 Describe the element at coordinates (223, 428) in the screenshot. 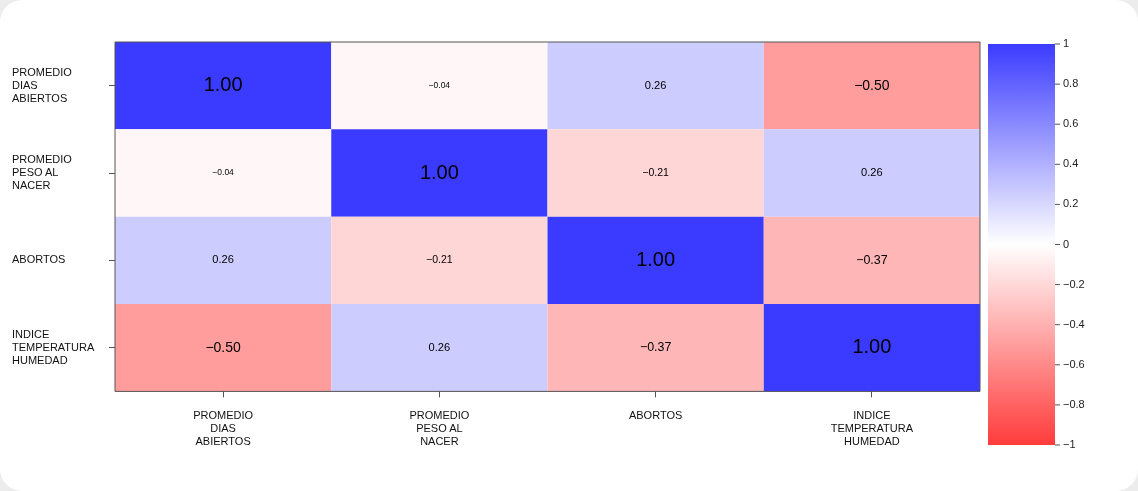

I see `x-tick-label: PROMEDIO DIAS ABIERTOS` at that location.